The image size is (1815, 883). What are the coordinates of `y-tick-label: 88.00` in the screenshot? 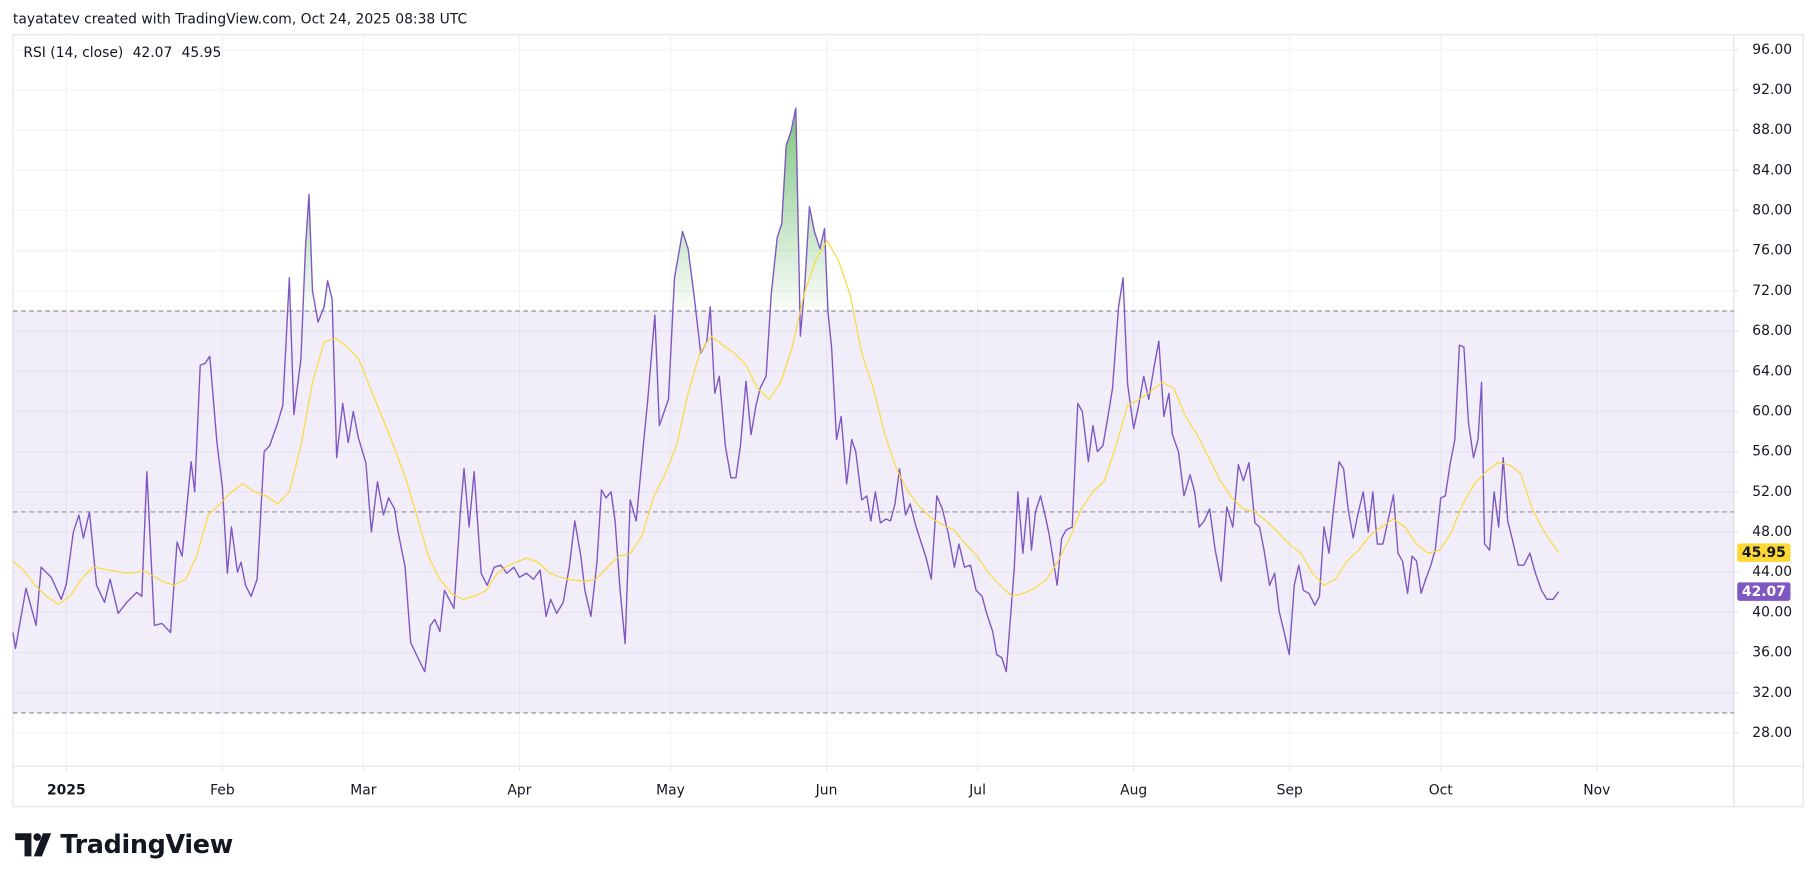 It's located at (1772, 130).